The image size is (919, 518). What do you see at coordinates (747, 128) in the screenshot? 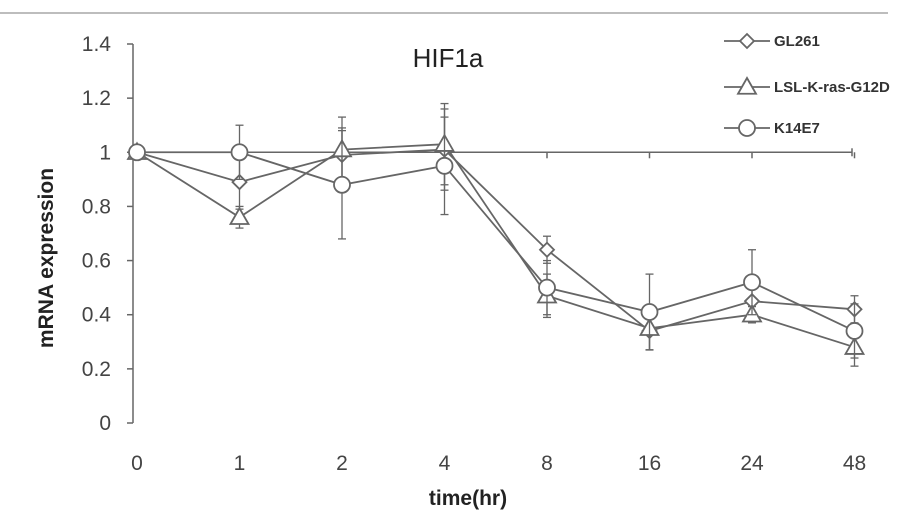
I see `legend-marker-circle` at bounding box center [747, 128].